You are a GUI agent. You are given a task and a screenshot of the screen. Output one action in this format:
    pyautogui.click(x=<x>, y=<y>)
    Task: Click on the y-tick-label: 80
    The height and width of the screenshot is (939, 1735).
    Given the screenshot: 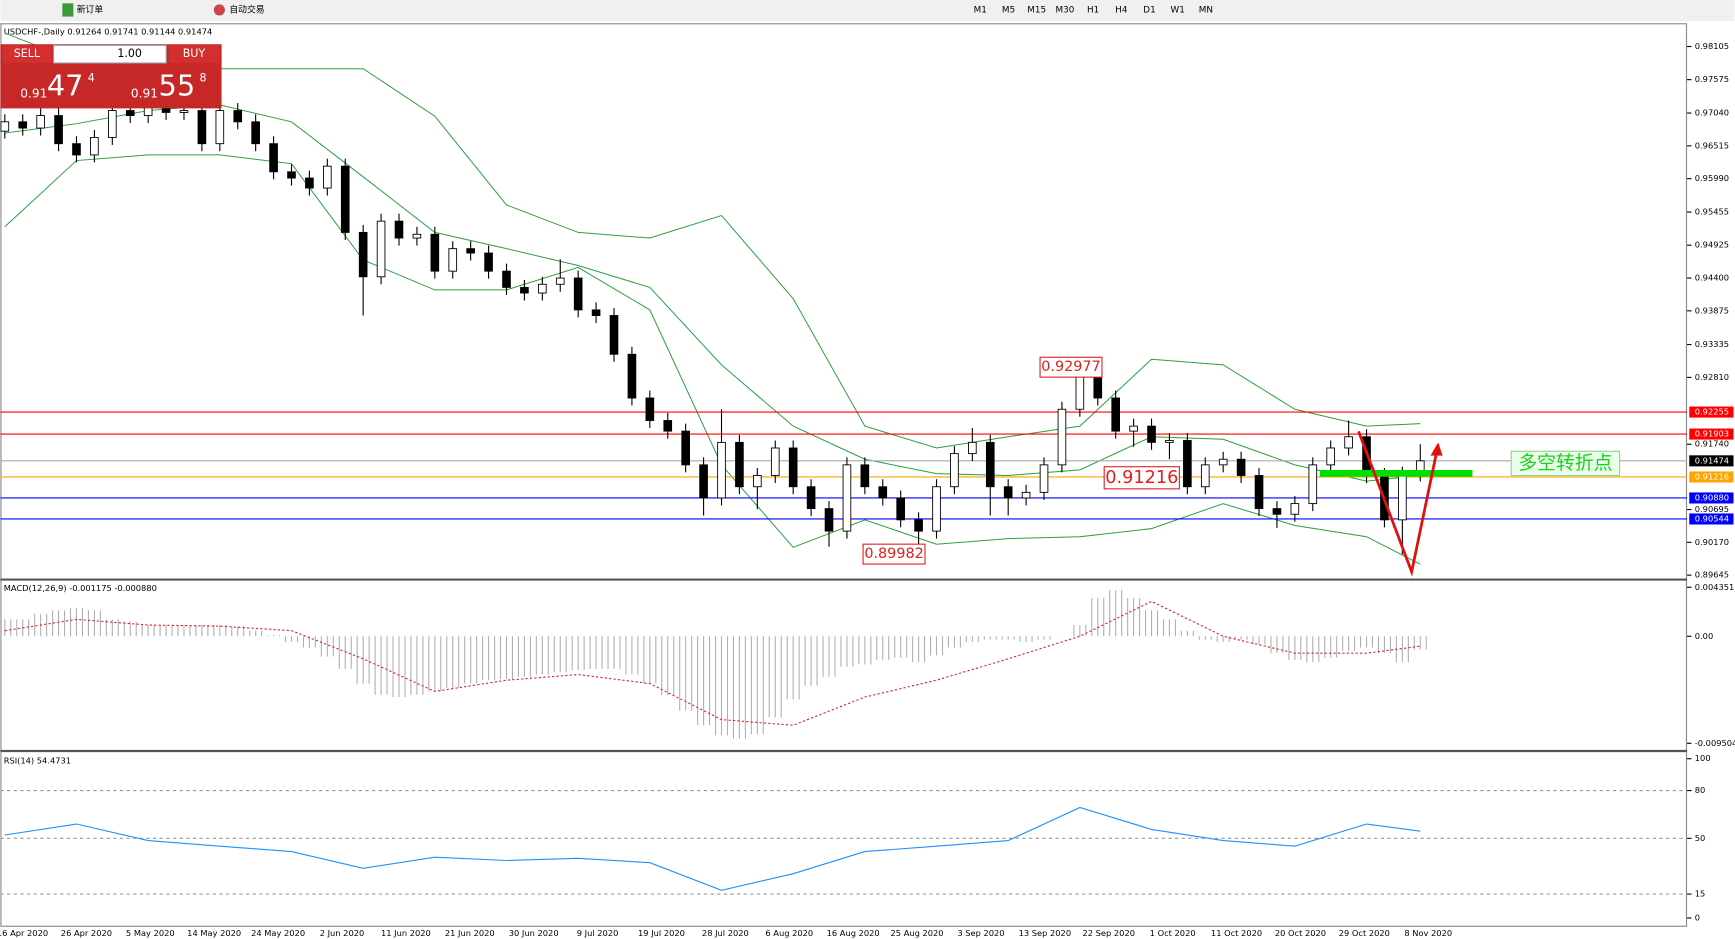 What is the action you would take?
    pyautogui.click(x=1700, y=790)
    